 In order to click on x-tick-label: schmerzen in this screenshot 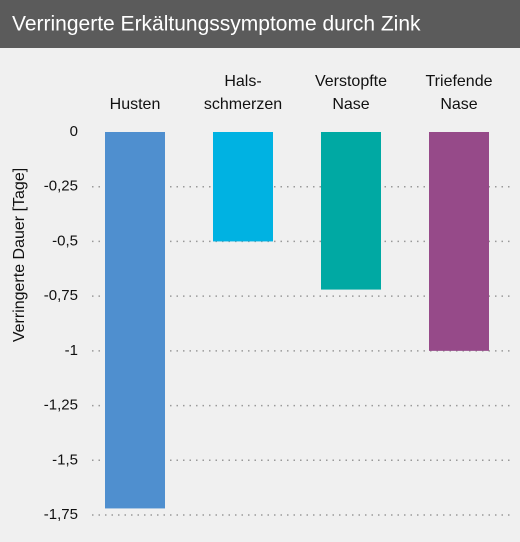, I will do `click(243, 104)`.